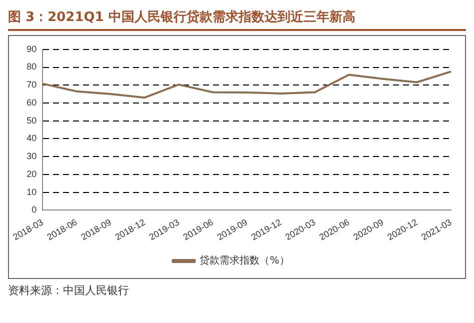  What do you see at coordinates (245, 260) in the screenshot?
I see `legend-label: 贷款需求指数（%）` at bounding box center [245, 260].